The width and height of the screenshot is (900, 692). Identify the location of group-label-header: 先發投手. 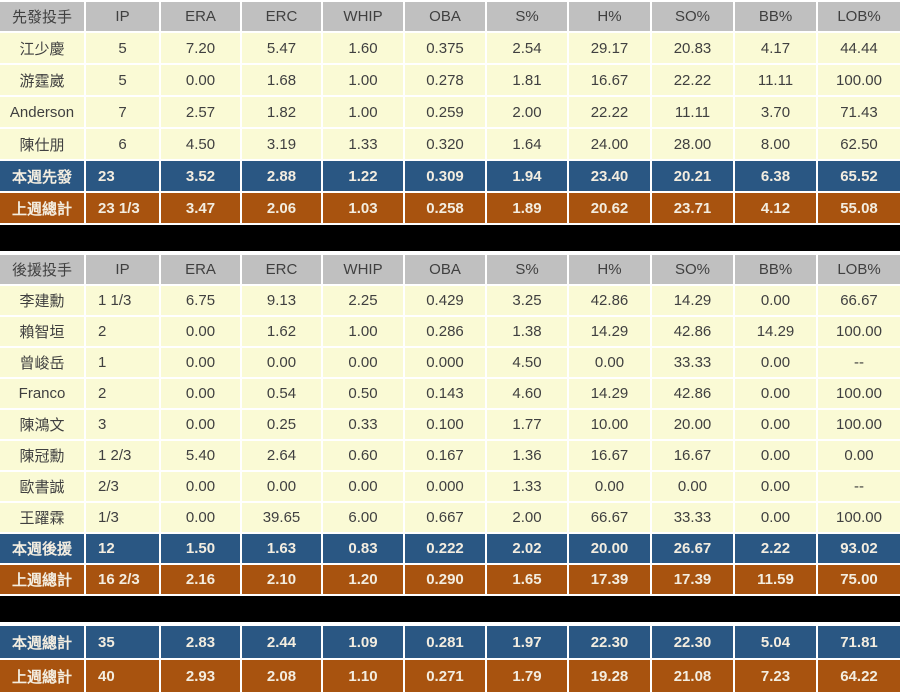
(42, 16).